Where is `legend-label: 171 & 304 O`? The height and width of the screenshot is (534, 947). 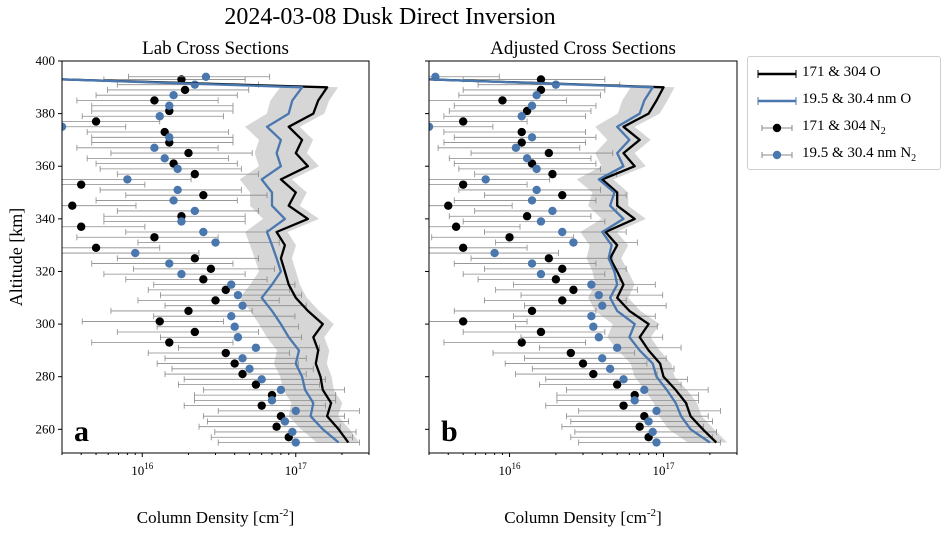 legend-label: 171 & 304 O is located at coordinates (841, 72).